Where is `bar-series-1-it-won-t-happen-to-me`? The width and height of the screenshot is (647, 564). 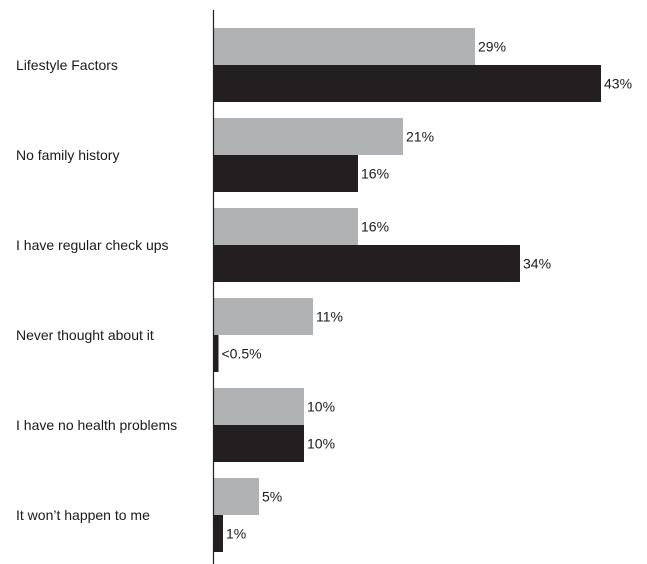 bar-series-1-it-won-t-happen-to-me is located at coordinates (236, 496).